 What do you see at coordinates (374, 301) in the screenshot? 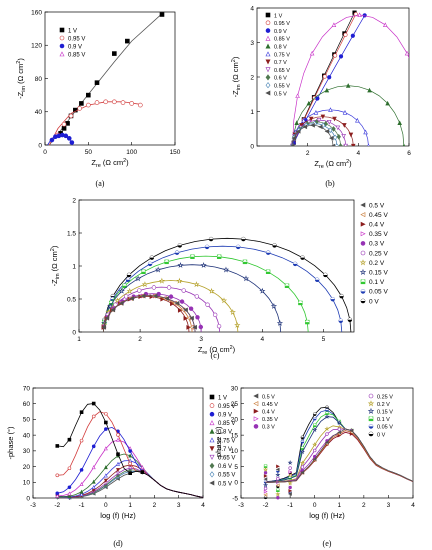
I see `legend-label: 0 V` at bounding box center [374, 301].